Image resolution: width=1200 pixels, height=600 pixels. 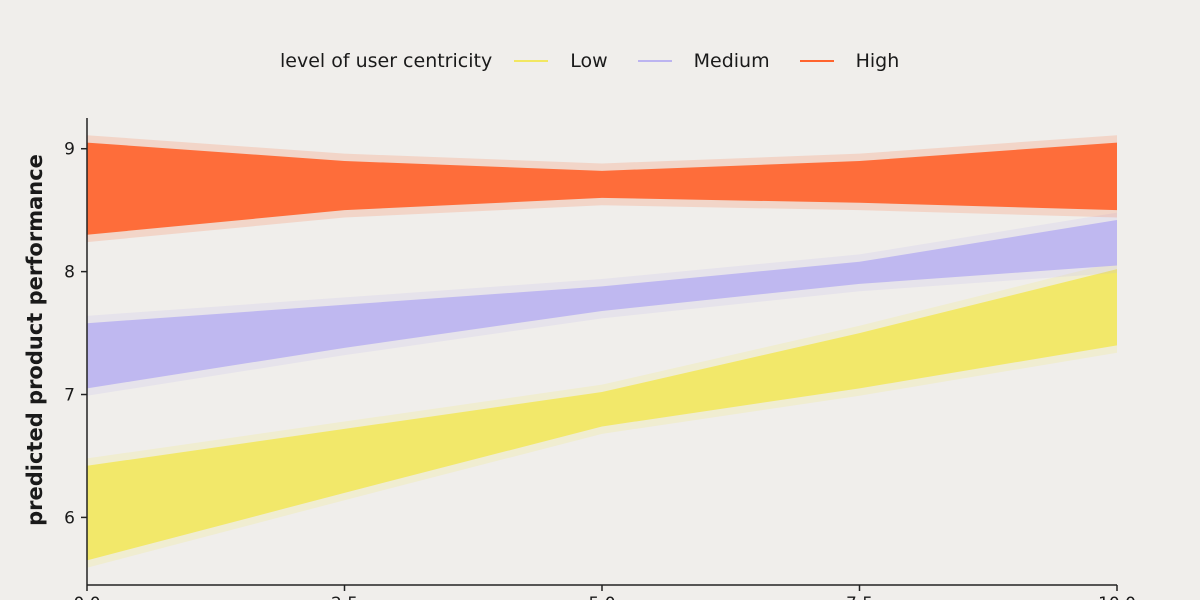 I want to click on y-tick-label: 6, so click(x=69, y=518).